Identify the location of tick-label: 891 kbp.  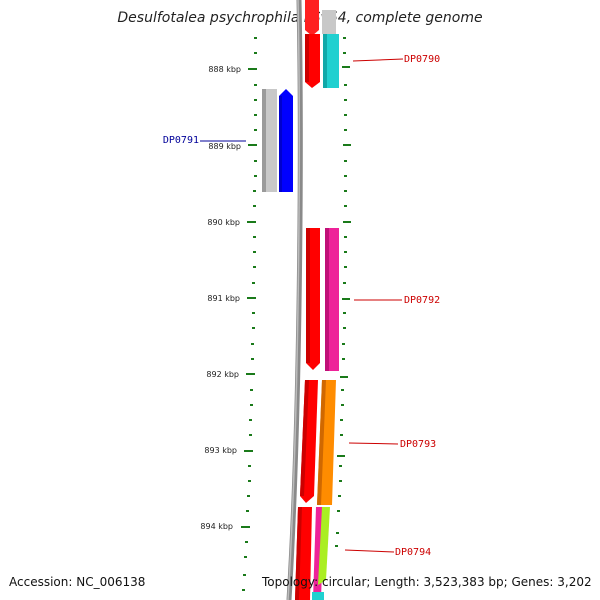
(223, 298).